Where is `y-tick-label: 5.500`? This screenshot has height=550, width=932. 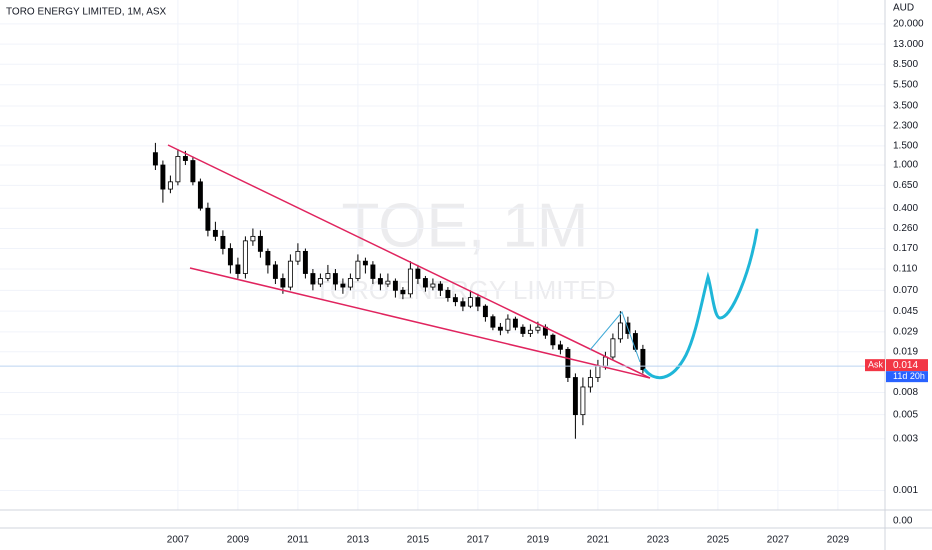 y-tick-label: 5.500 is located at coordinates (905, 84).